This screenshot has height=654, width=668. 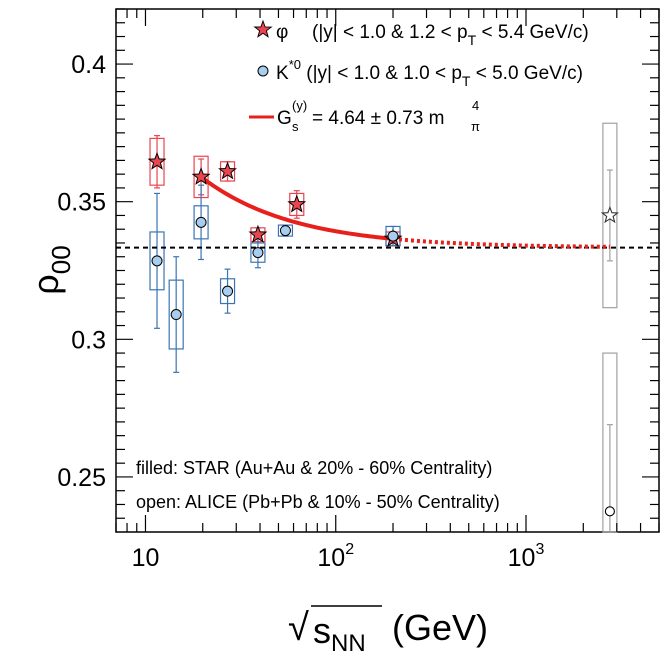 I want to click on legend-fit-sub: s, so click(x=295, y=126).